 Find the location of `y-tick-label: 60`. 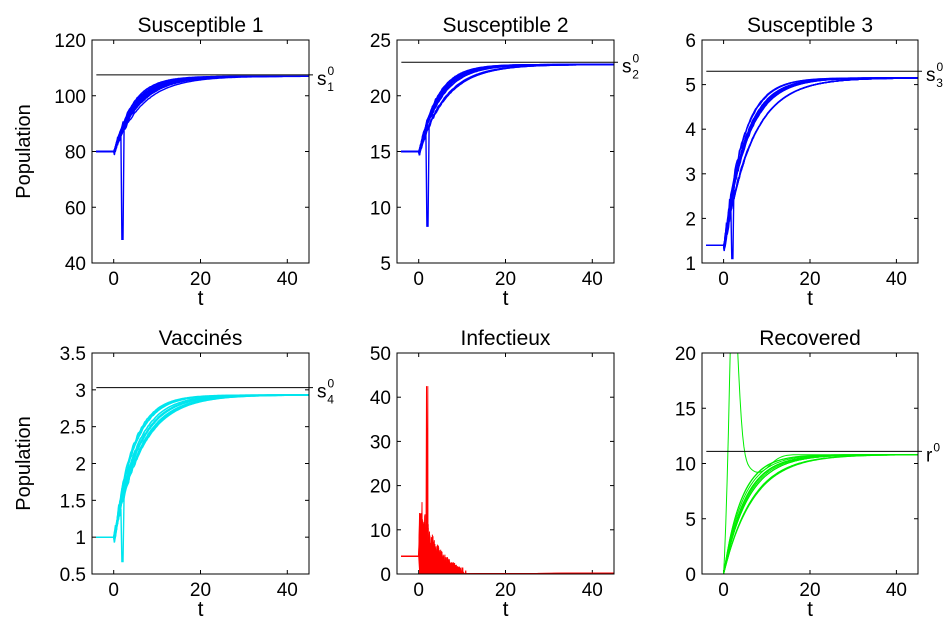

y-tick-label: 60 is located at coordinates (75, 208).